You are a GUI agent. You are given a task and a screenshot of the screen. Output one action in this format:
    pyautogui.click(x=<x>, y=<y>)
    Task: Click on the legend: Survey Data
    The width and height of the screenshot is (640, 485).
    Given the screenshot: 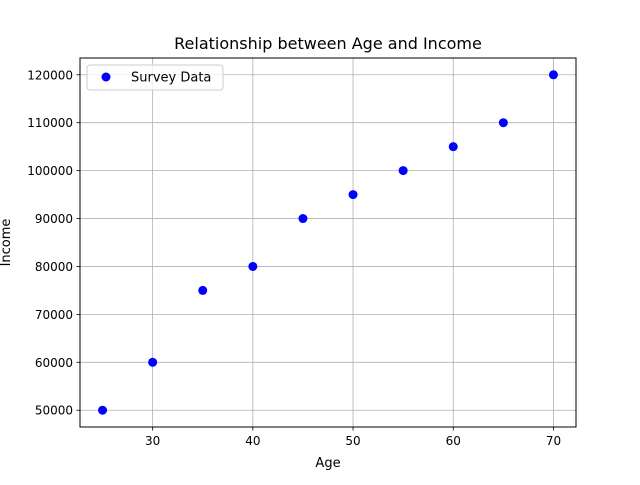 What is the action you would take?
    pyautogui.click(x=155, y=77)
    